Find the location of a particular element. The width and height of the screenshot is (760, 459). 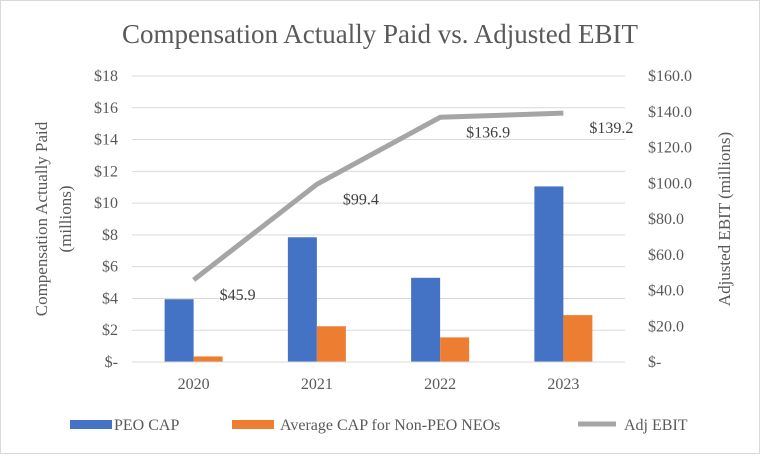

y-tick-label: $6 is located at coordinates (110, 267).